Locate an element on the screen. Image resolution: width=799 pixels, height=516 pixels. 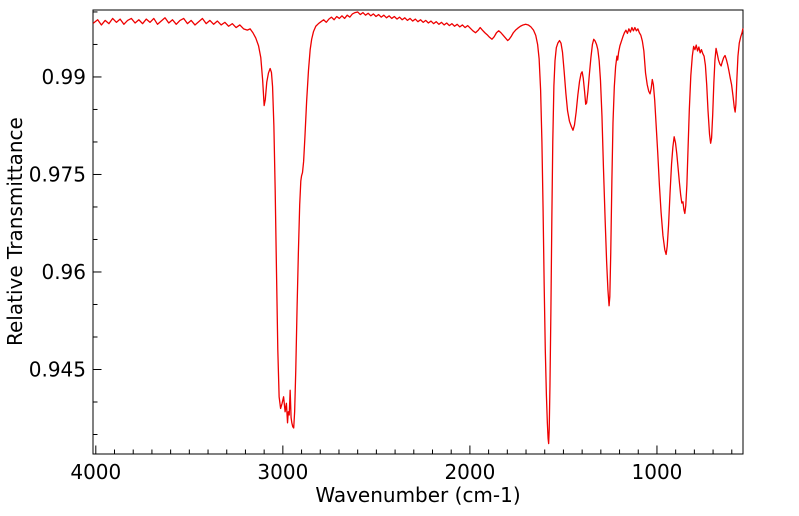
y-tick-label: 0.96 is located at coordinates (63, 272).